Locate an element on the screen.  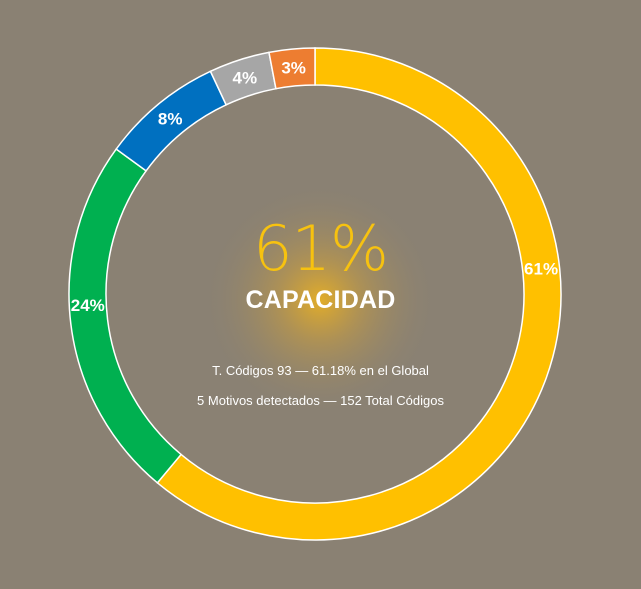
center-value: 61% is located at coordinates (321, 248).